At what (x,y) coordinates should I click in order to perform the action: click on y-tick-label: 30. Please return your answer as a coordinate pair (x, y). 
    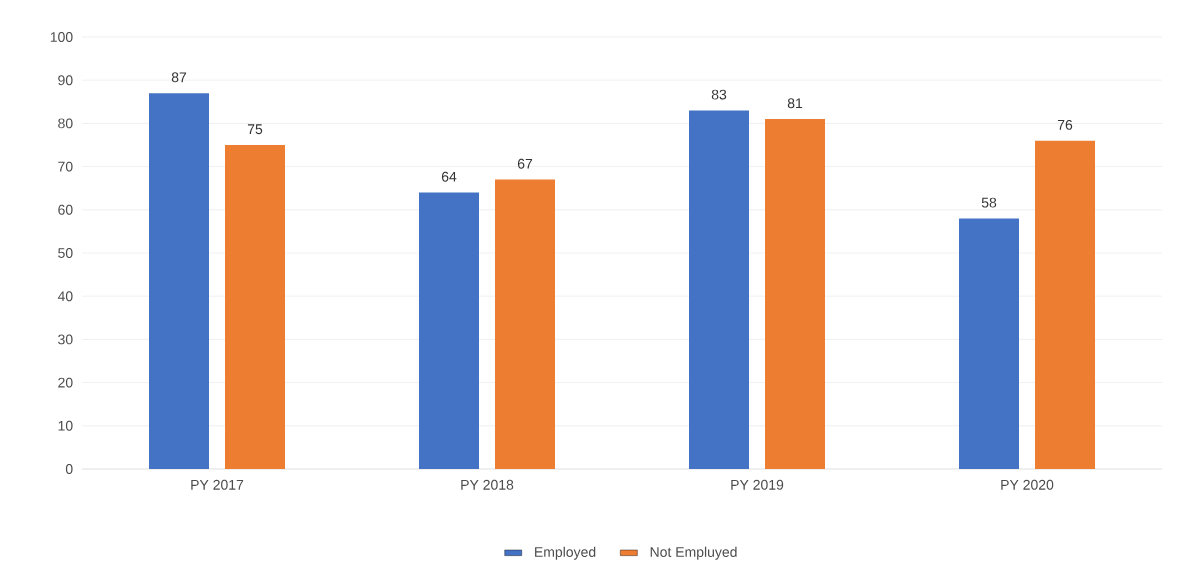
    Looking at the image, I should click on (65, 339).